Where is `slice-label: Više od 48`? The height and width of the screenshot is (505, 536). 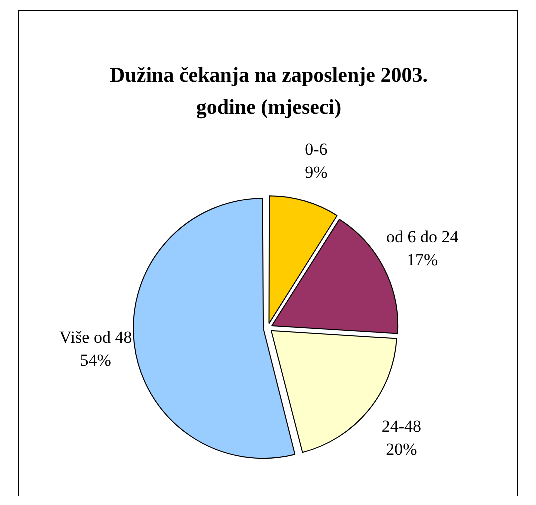 slice-label: Više od 48 is located at coordinates (96, 338).